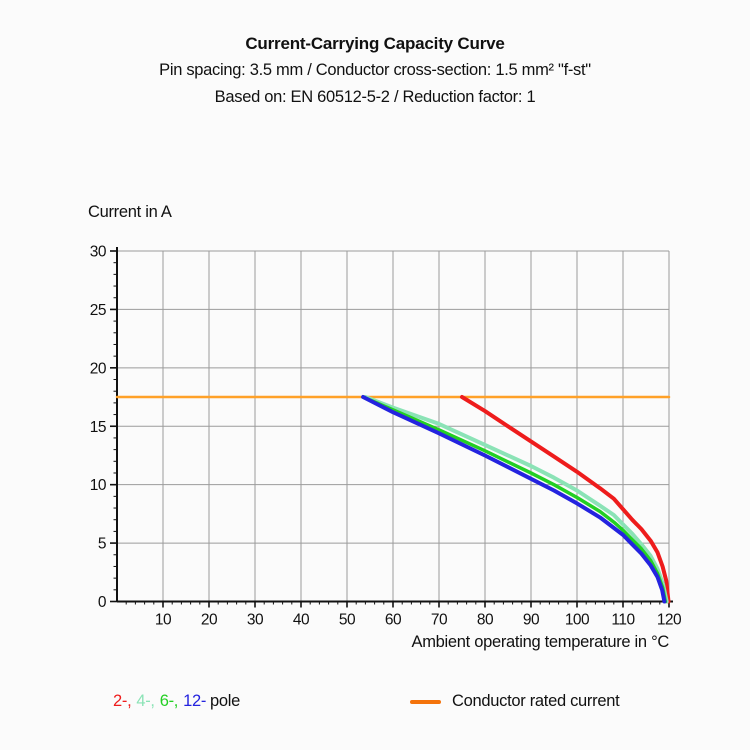 This screenshot has width=750, height=750. I want to click on series-line-12-pole, so click(514, 499).